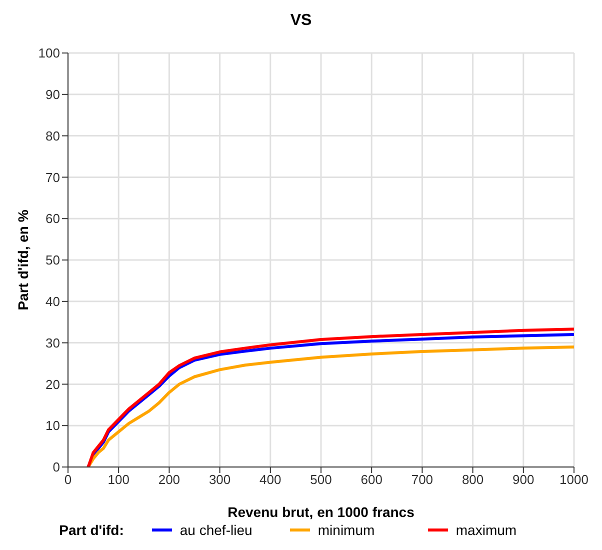 The width and height of the screenshot is (602, 550). I want to click on x-axis-title: Revenu brut, en 1000 francs, so click(321, 512).